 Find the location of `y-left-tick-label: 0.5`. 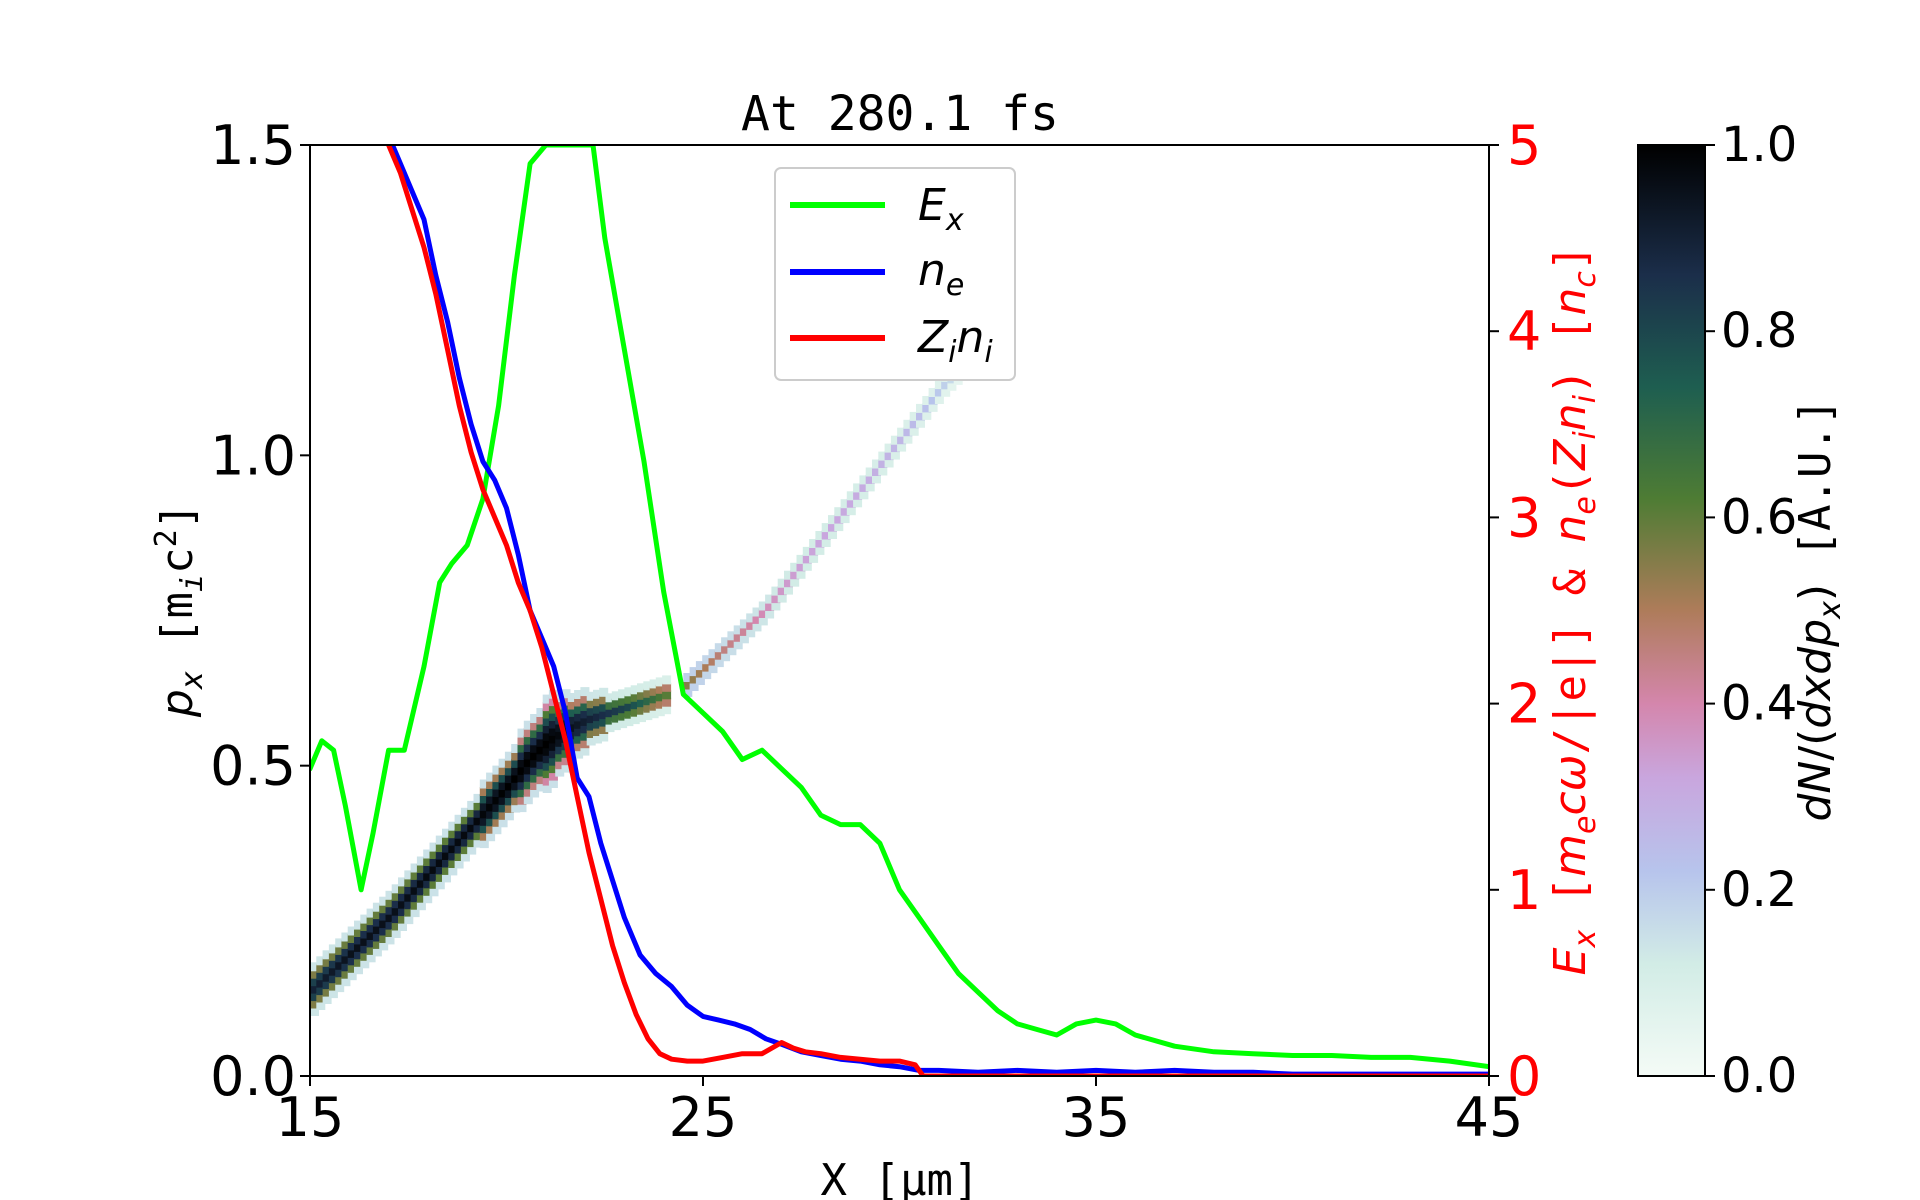

y-left-tick-label: 0.5 is located at coordinates (253, 766).